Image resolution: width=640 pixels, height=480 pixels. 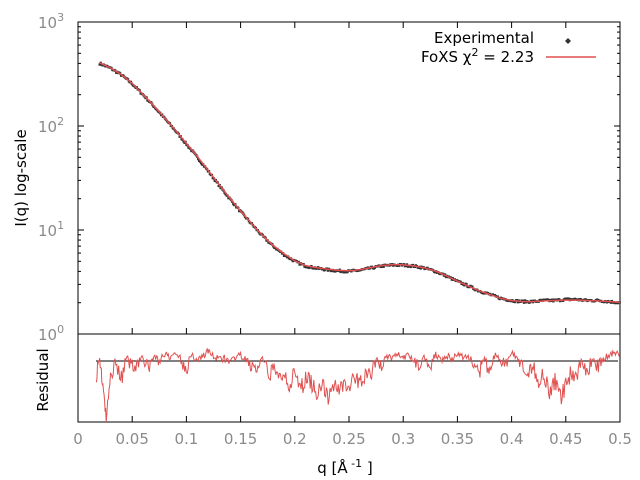 I want to click on legend-experimental-label: Experimental, so click(x=484, y=38).